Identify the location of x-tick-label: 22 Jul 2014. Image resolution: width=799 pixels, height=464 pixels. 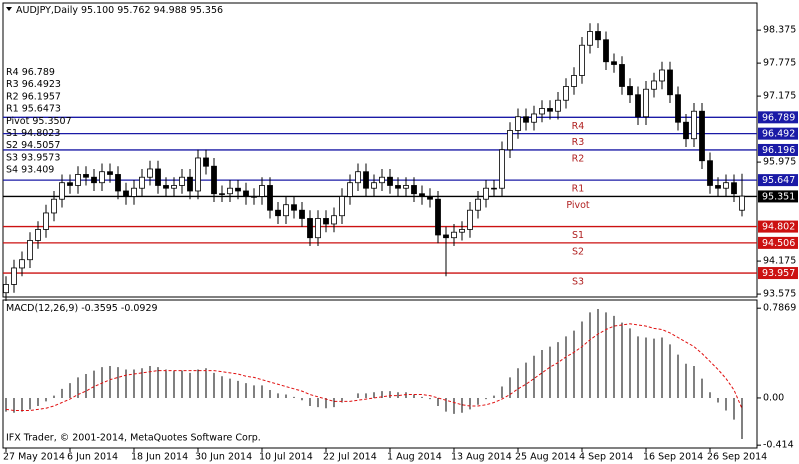
(350, 457).